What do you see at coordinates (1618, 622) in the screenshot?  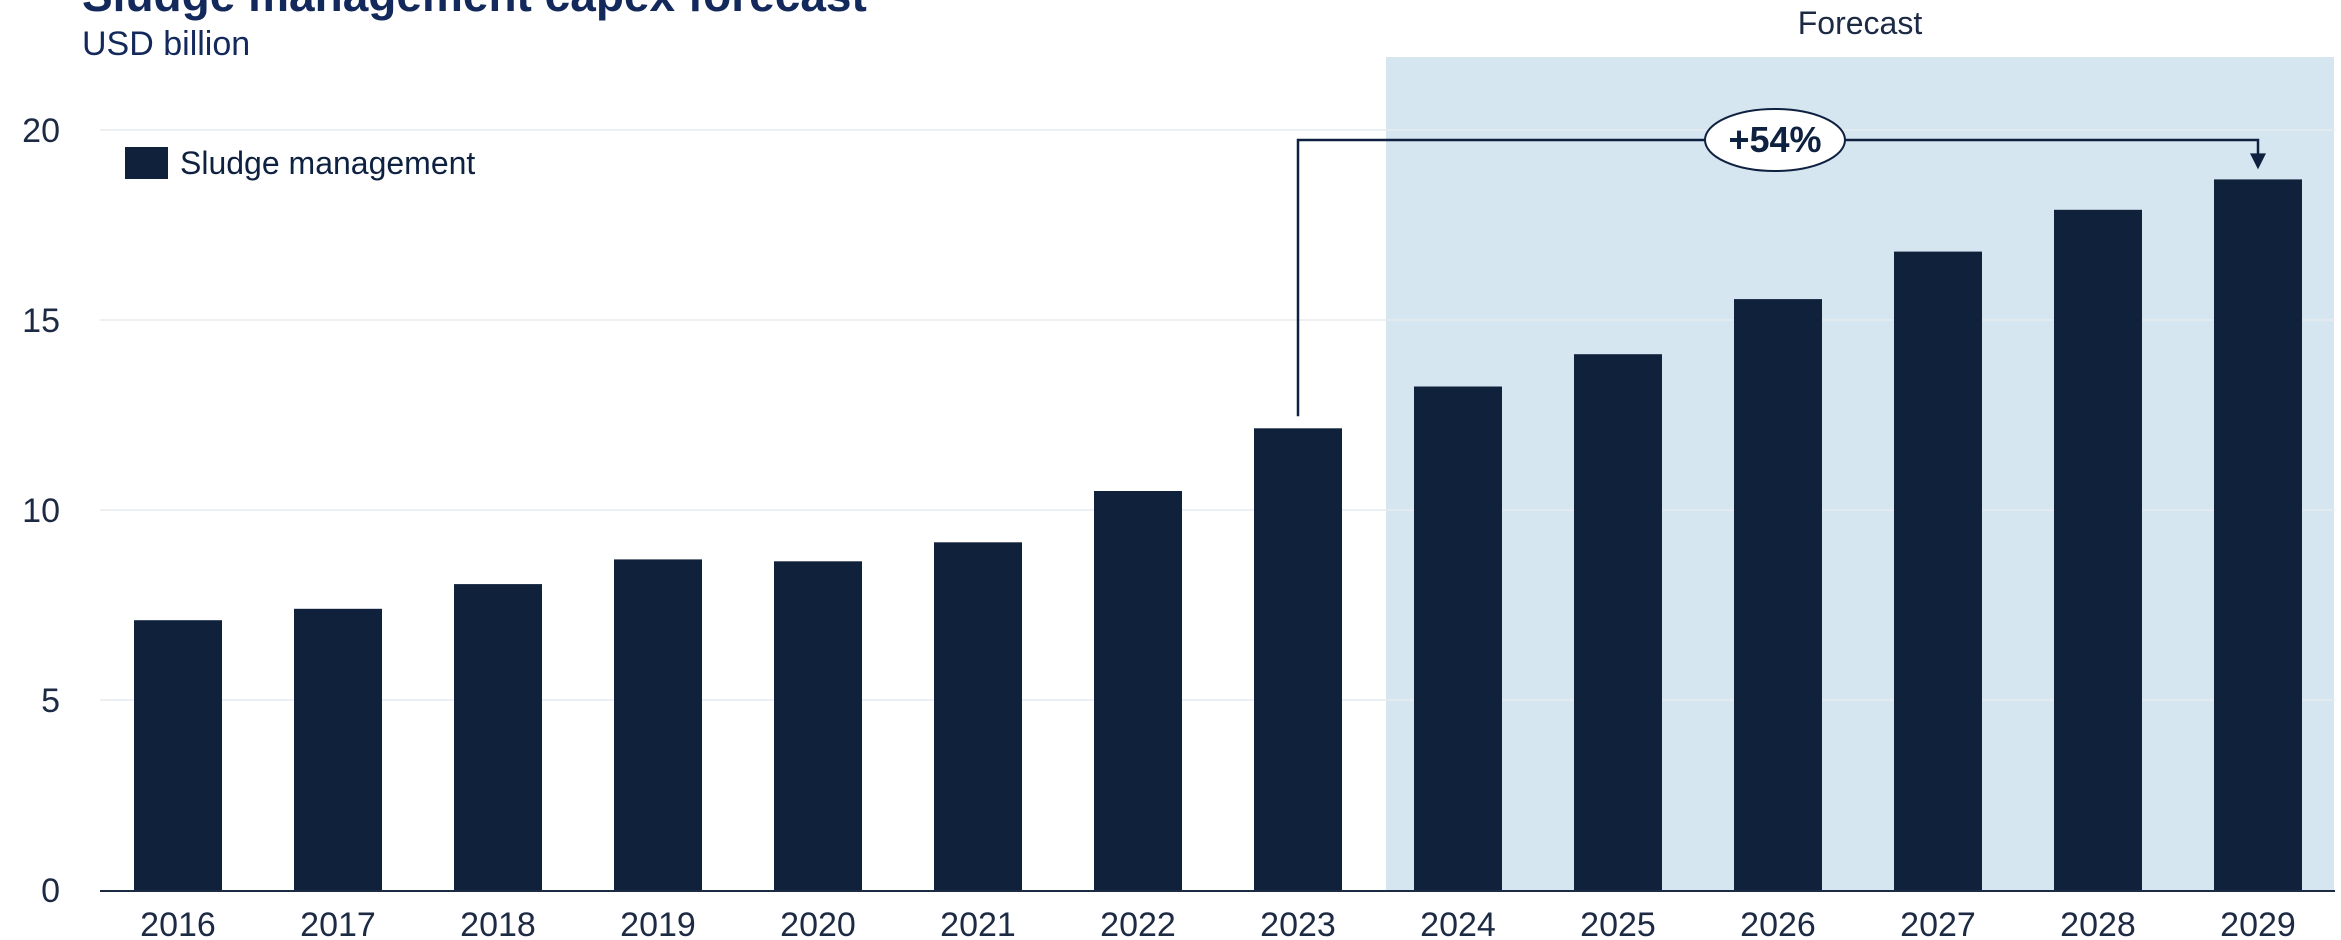 I see `bar-2025` at bounding box center [1618, 622].